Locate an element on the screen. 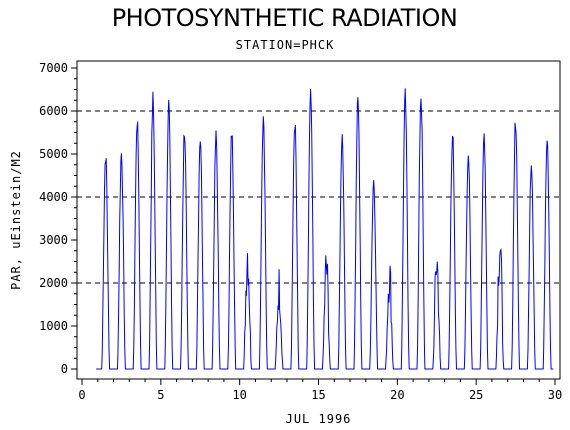 This screenshot has width=570, height=430. y-tick-label: 7000 is located at coordinates (53, 68).